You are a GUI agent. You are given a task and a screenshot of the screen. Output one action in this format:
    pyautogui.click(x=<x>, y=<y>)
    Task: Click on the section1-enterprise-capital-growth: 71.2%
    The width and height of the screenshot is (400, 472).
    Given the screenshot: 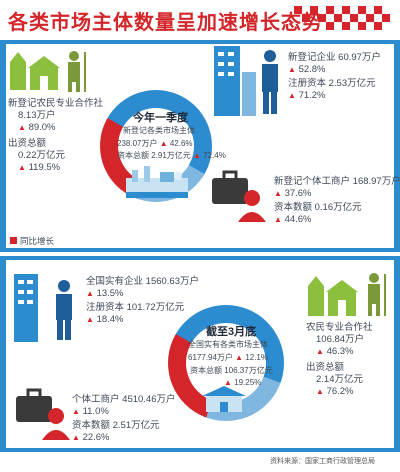 What is the action you would take?
    pyautogui.click(x=312, y=95)
    